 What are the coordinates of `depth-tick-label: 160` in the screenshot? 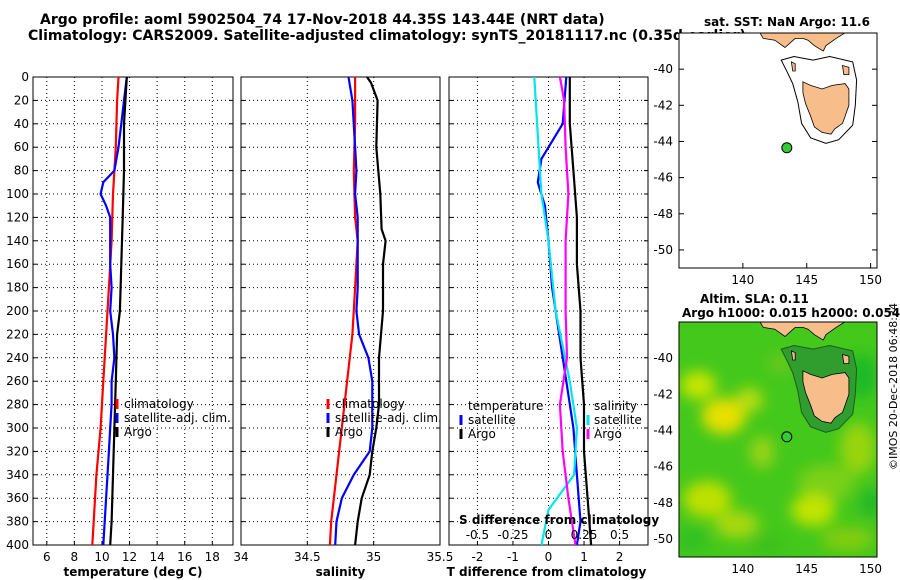 It's located at (17, 264).